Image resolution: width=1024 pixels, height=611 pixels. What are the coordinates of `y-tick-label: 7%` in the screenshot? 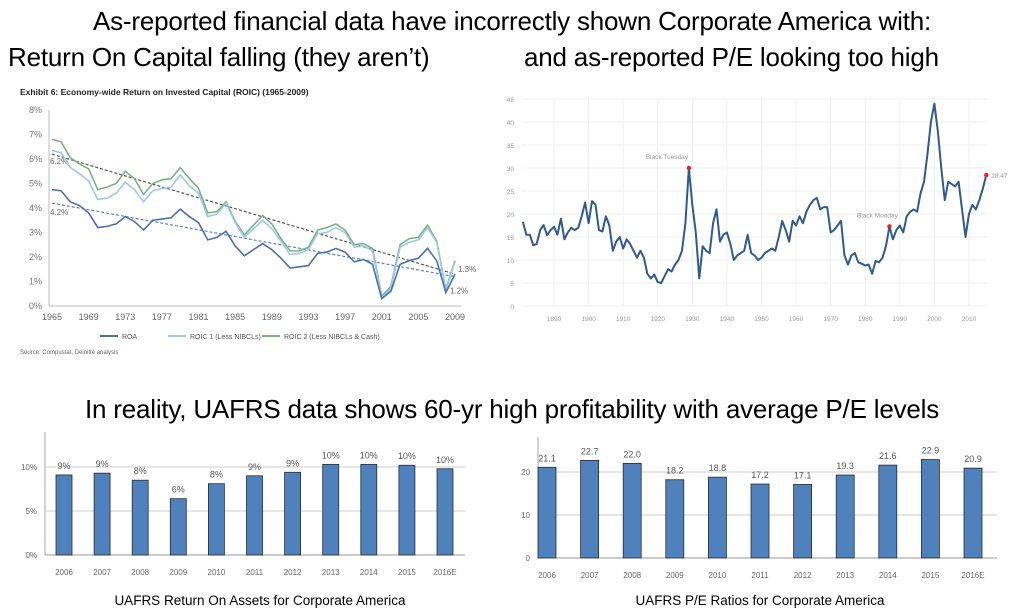 It's located at (35, 135).